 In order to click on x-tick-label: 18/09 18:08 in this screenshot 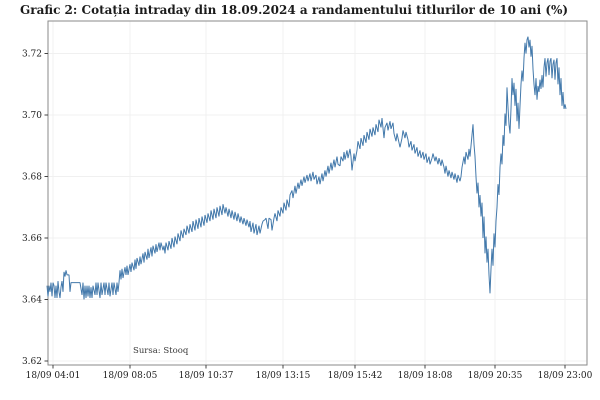, I will do `click(425, 376)`.